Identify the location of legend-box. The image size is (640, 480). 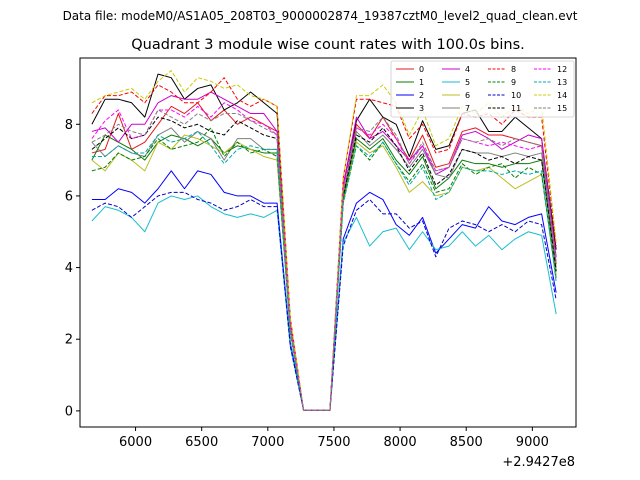
(482, 89).